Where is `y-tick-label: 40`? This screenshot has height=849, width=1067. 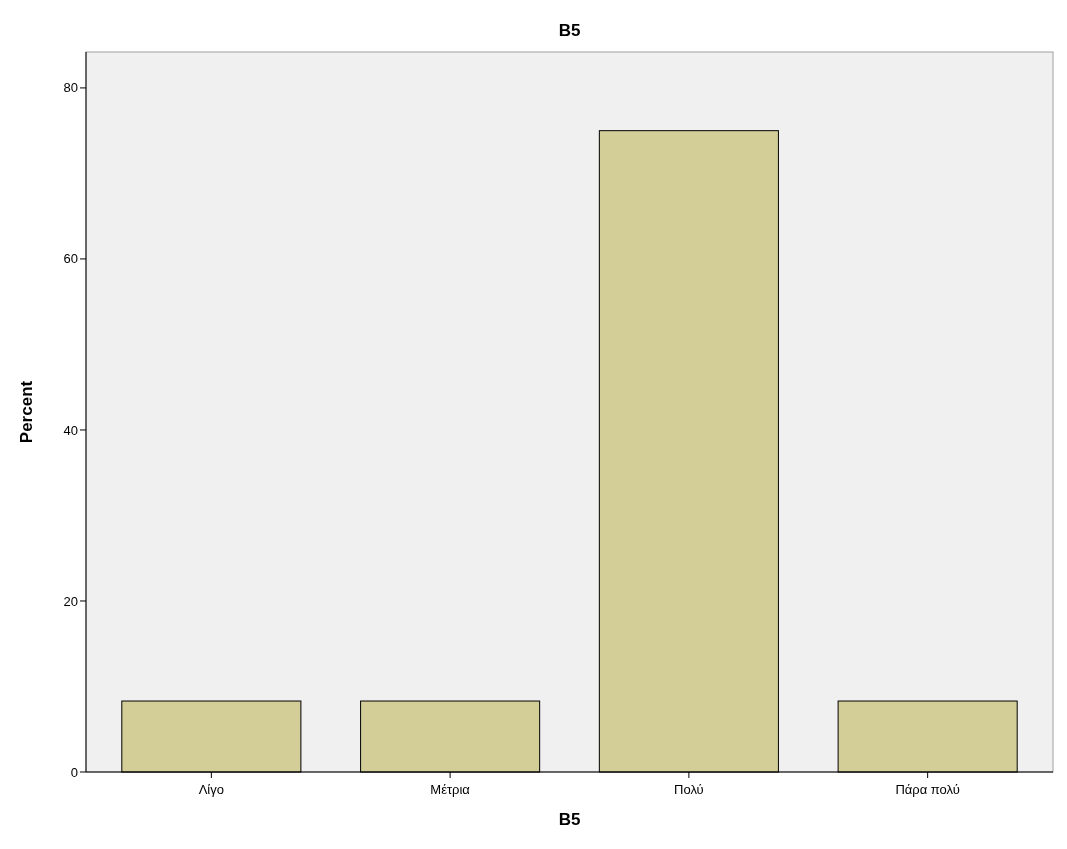
y-tick-label: 40 is located at coordinates (70, 430).